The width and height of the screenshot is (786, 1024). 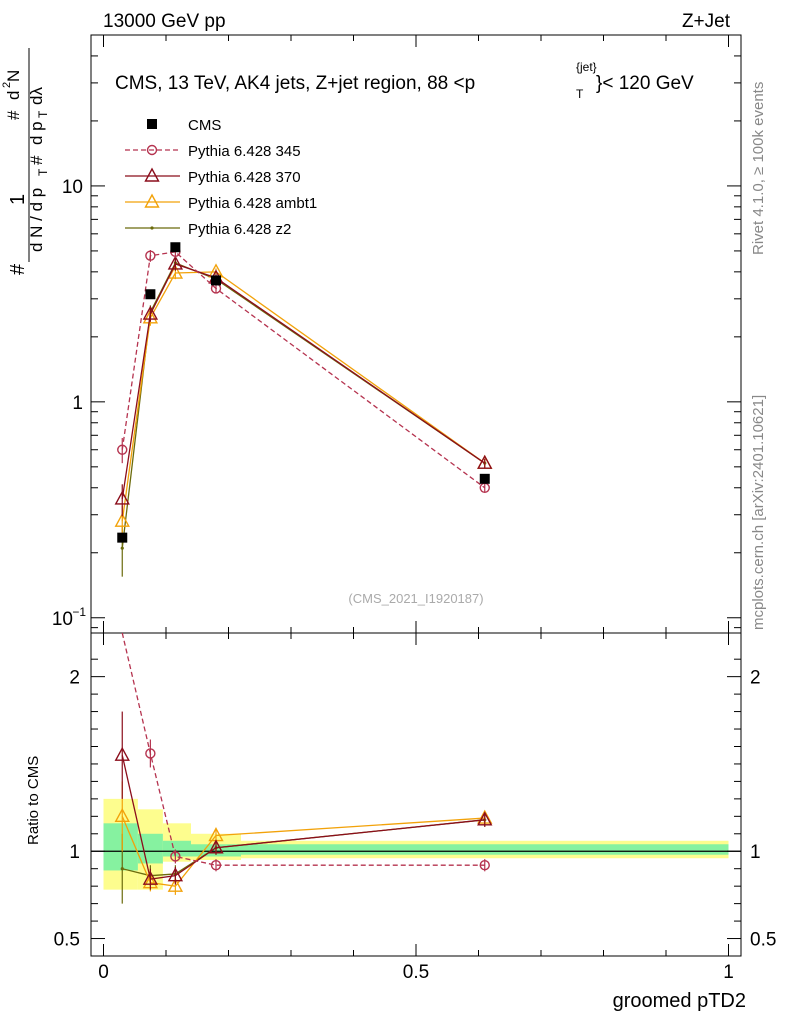 I want to click on legend-marker-z2, so click(x=152, y=228).